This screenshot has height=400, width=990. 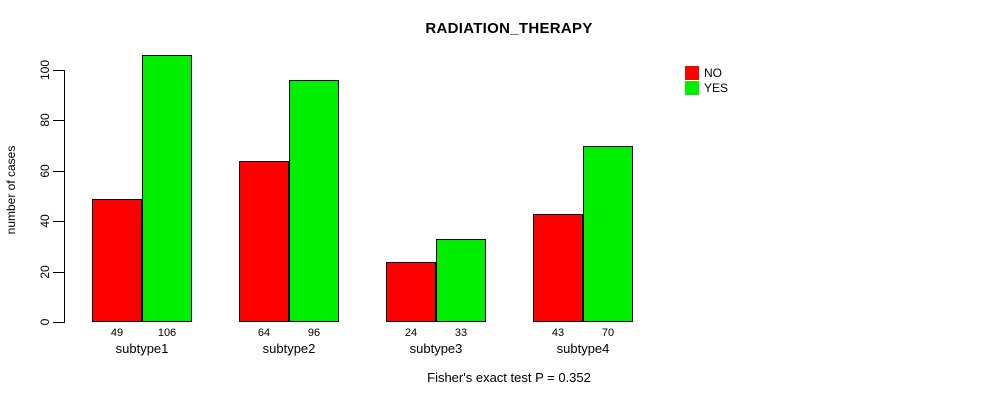 I want to click on legend-item-no: NO, so click(x=706, y=72).